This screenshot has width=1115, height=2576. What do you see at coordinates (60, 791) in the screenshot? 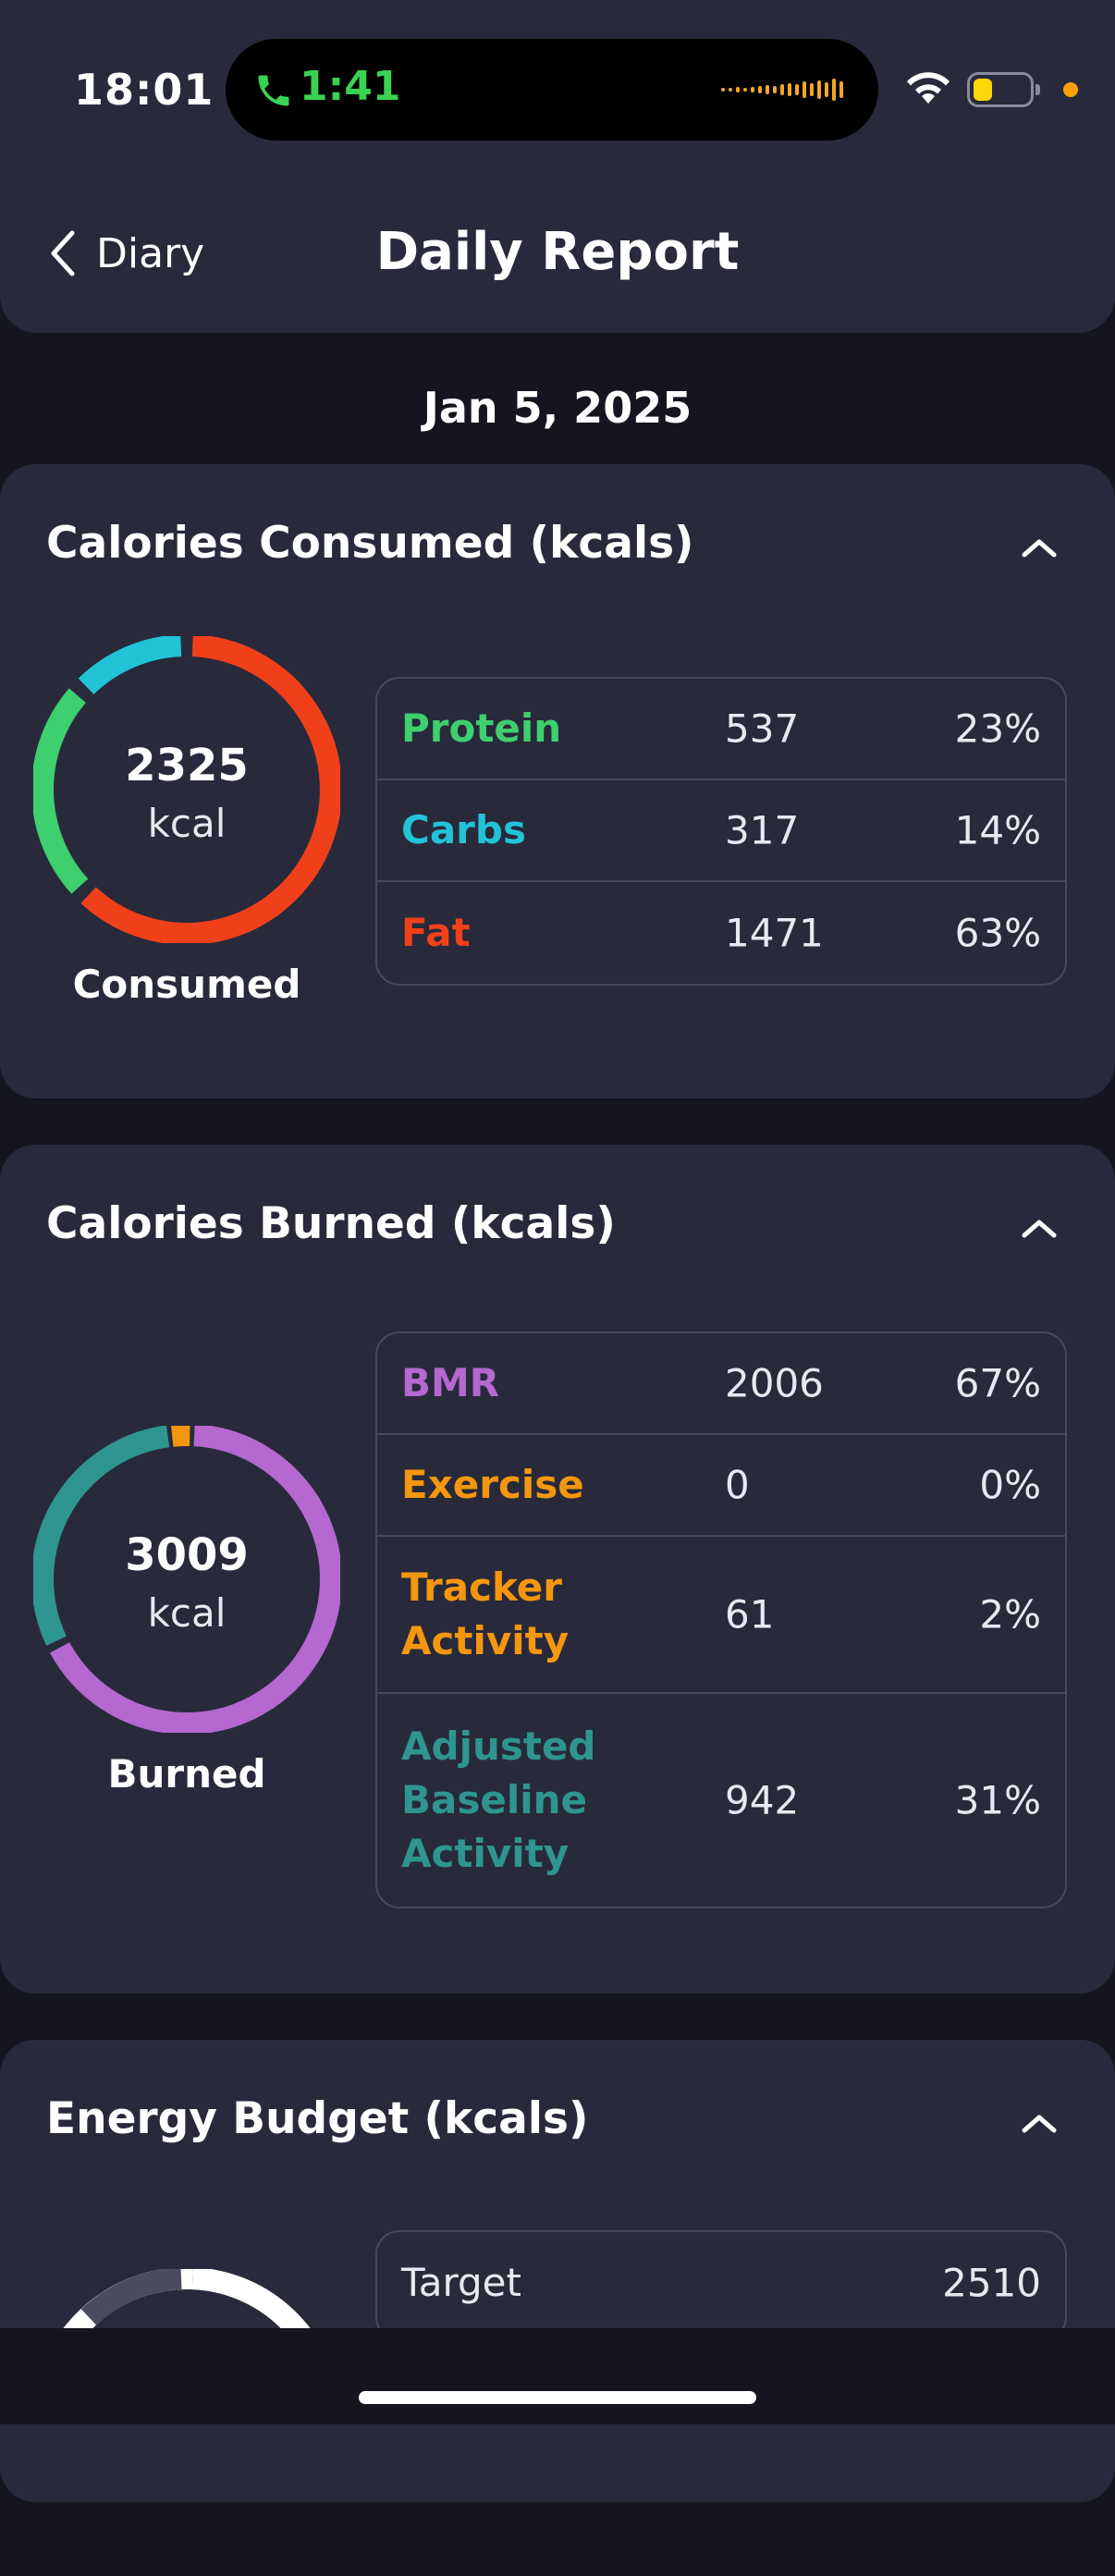
I see `protein-arc` at bounding box center [60, 791].